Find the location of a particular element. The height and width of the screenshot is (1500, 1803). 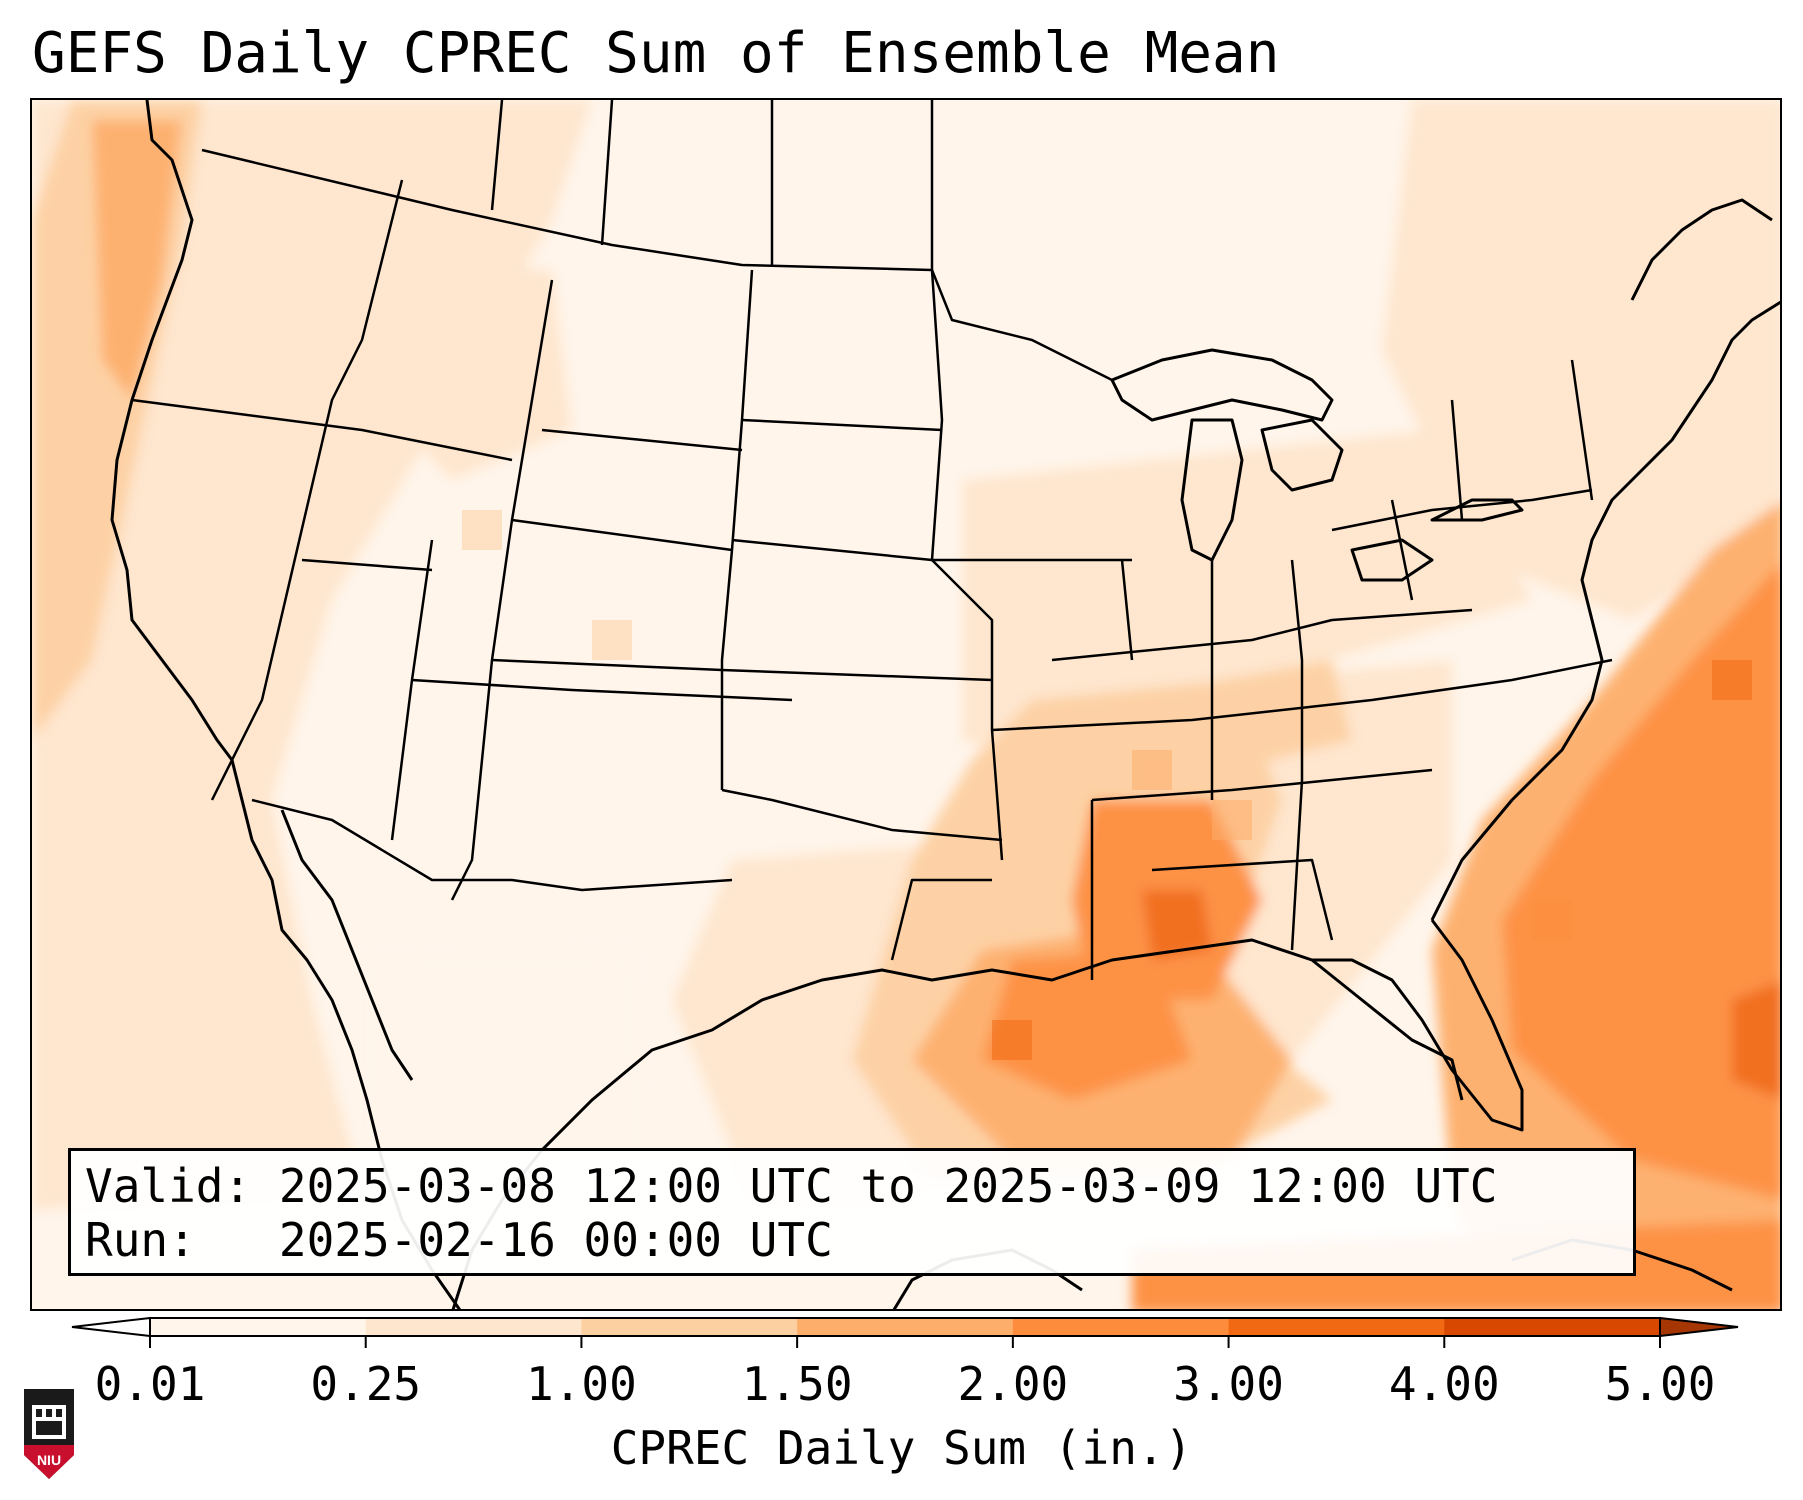

colorbar-tick-label: 1.50 is located at coordinates (797, 1384).